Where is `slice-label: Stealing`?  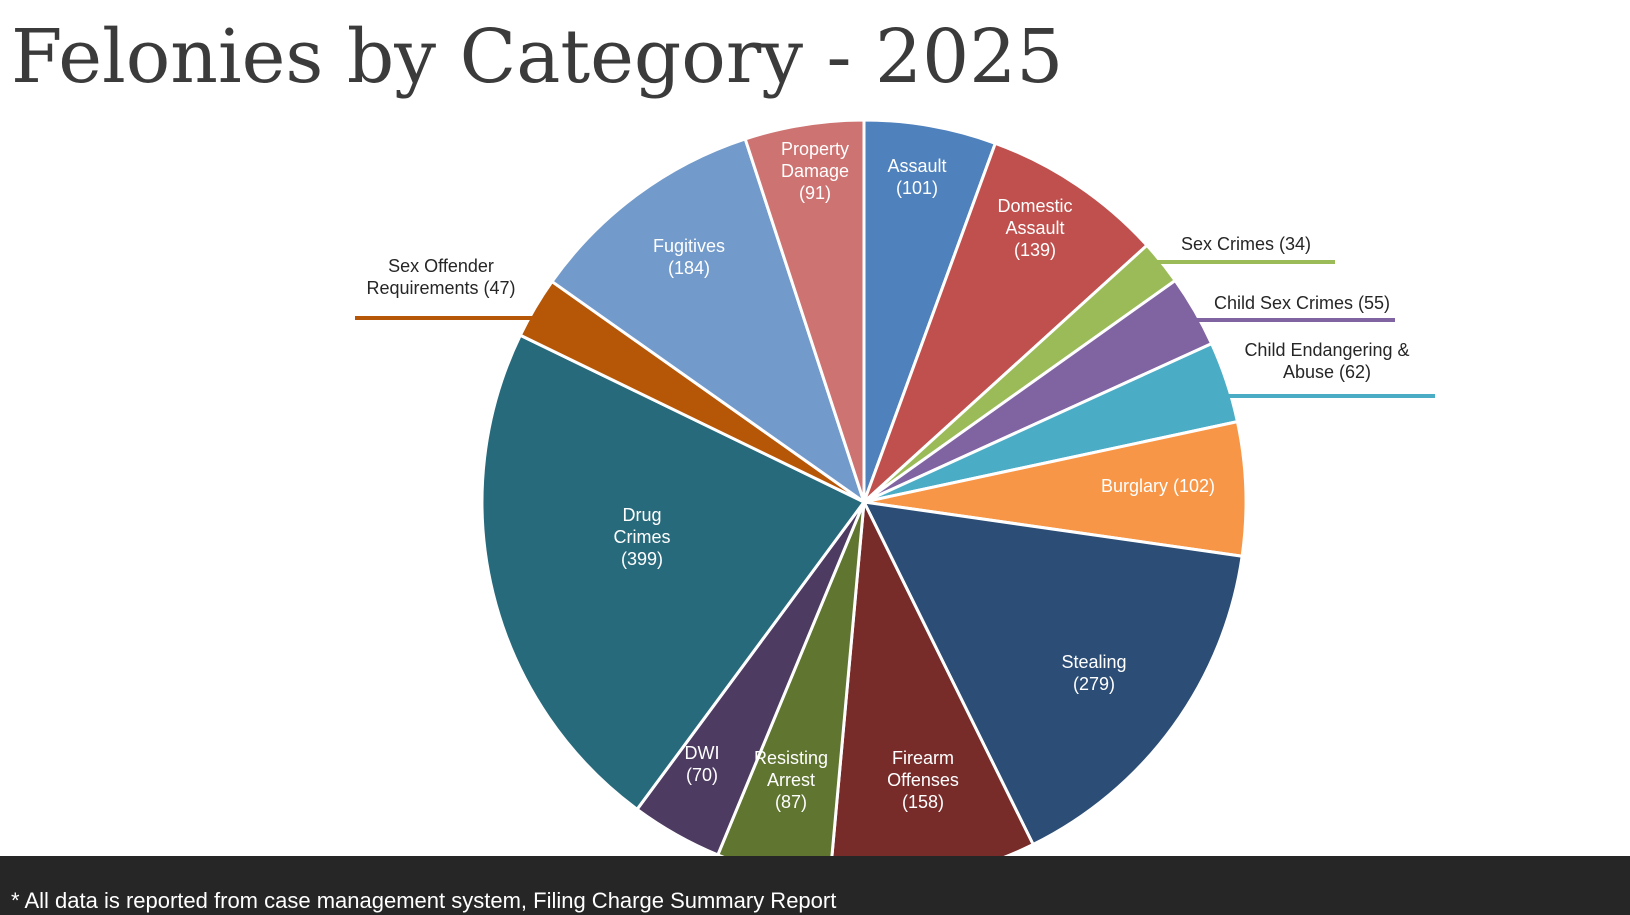
slice-label: Stealing is located at coordinates (1093, 662).